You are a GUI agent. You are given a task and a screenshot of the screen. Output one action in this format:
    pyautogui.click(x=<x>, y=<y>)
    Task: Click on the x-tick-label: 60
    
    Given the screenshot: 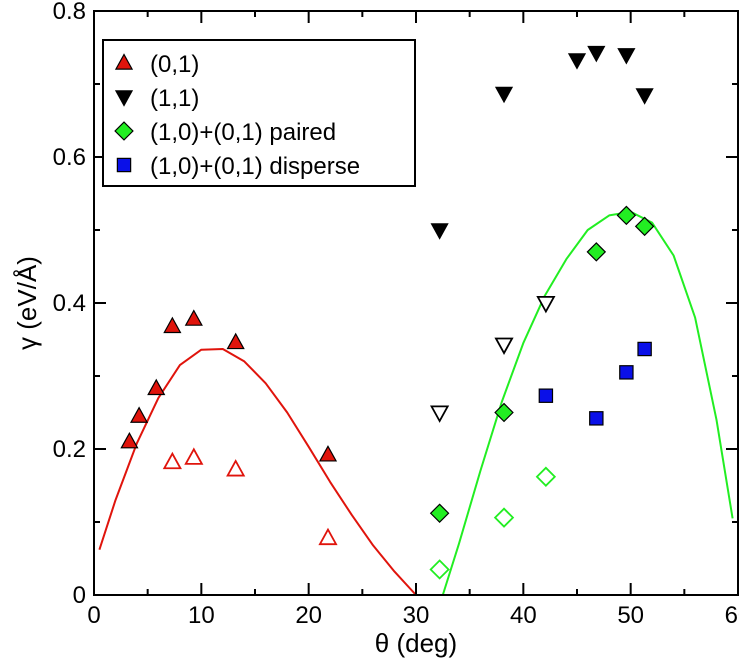 What is the action you would take?
    pyautogui.click(x=732, y=615)
    